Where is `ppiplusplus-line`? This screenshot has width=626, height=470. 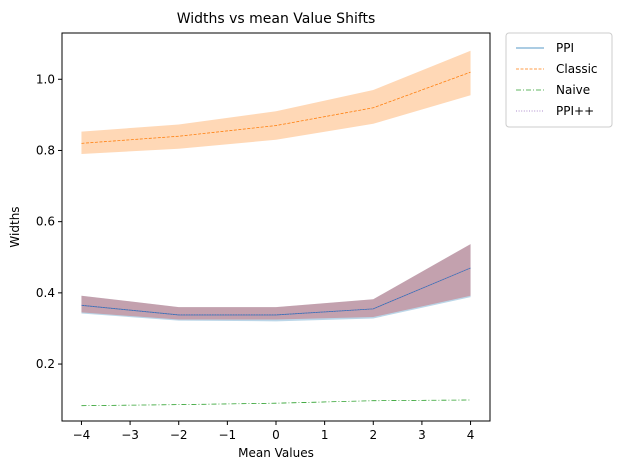
ppiplusplus-line is located at coordinates (276, 291).